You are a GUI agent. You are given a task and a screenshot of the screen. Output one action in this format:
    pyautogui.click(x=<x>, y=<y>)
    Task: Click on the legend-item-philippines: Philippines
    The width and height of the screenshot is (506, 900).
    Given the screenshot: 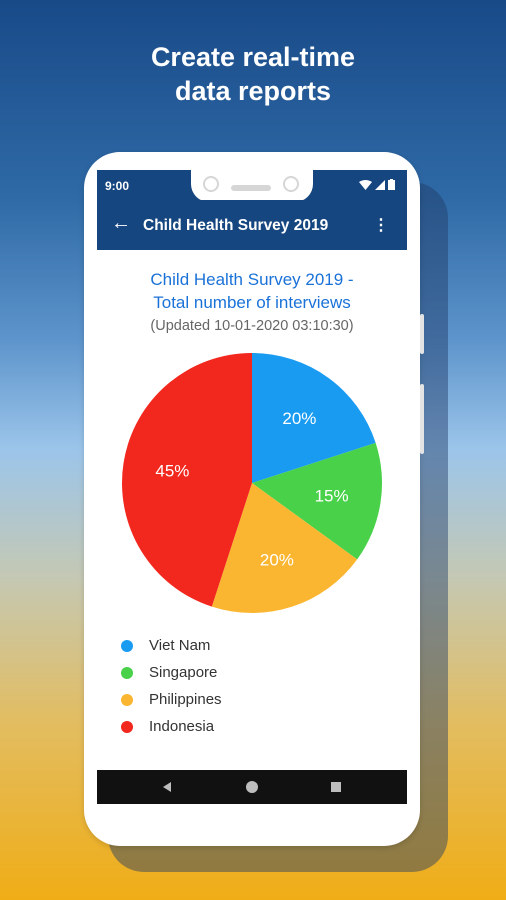 What is the action you would take?
    pyautogui.click(x=171, y=699)
    